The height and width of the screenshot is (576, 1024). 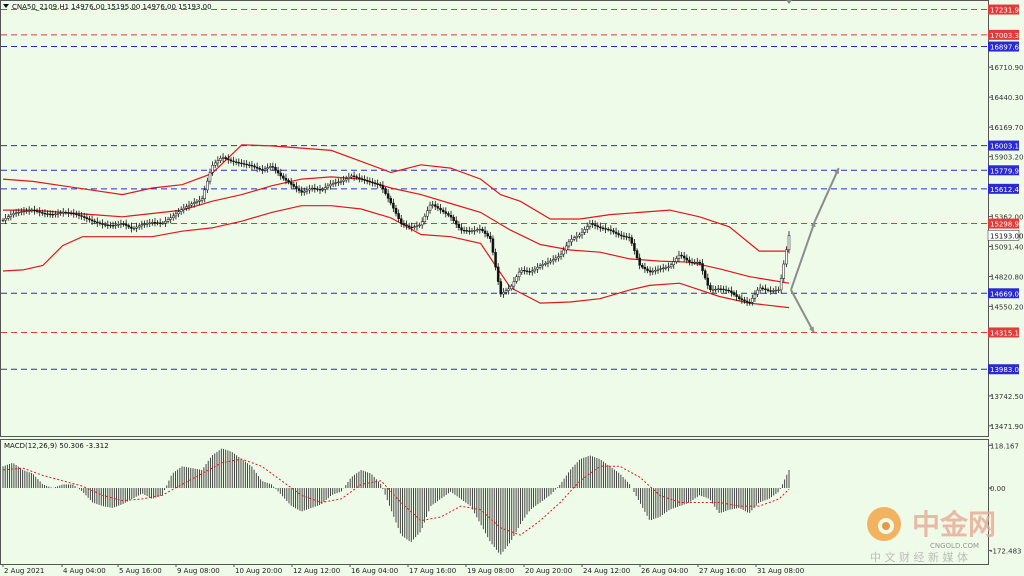 What do you see at coordinates (6, 6) in the screenshot?
I see `dropdown-triangle-icon` at bounding box center [6, 6].